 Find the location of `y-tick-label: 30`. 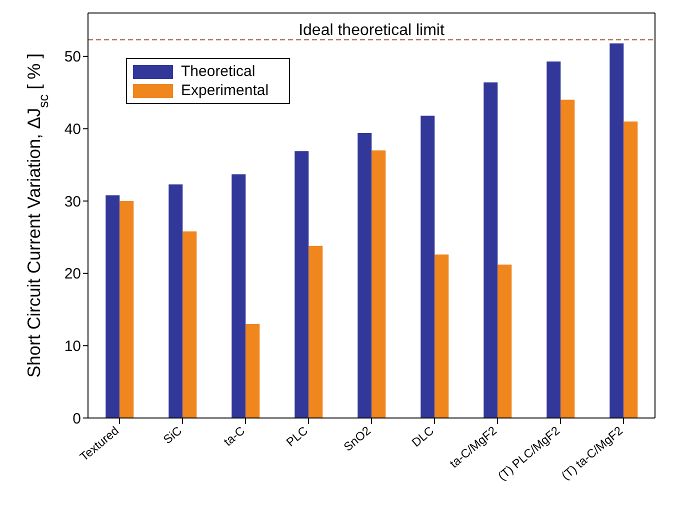

y-tick-label: 30 is located at coordinates (72, 201).